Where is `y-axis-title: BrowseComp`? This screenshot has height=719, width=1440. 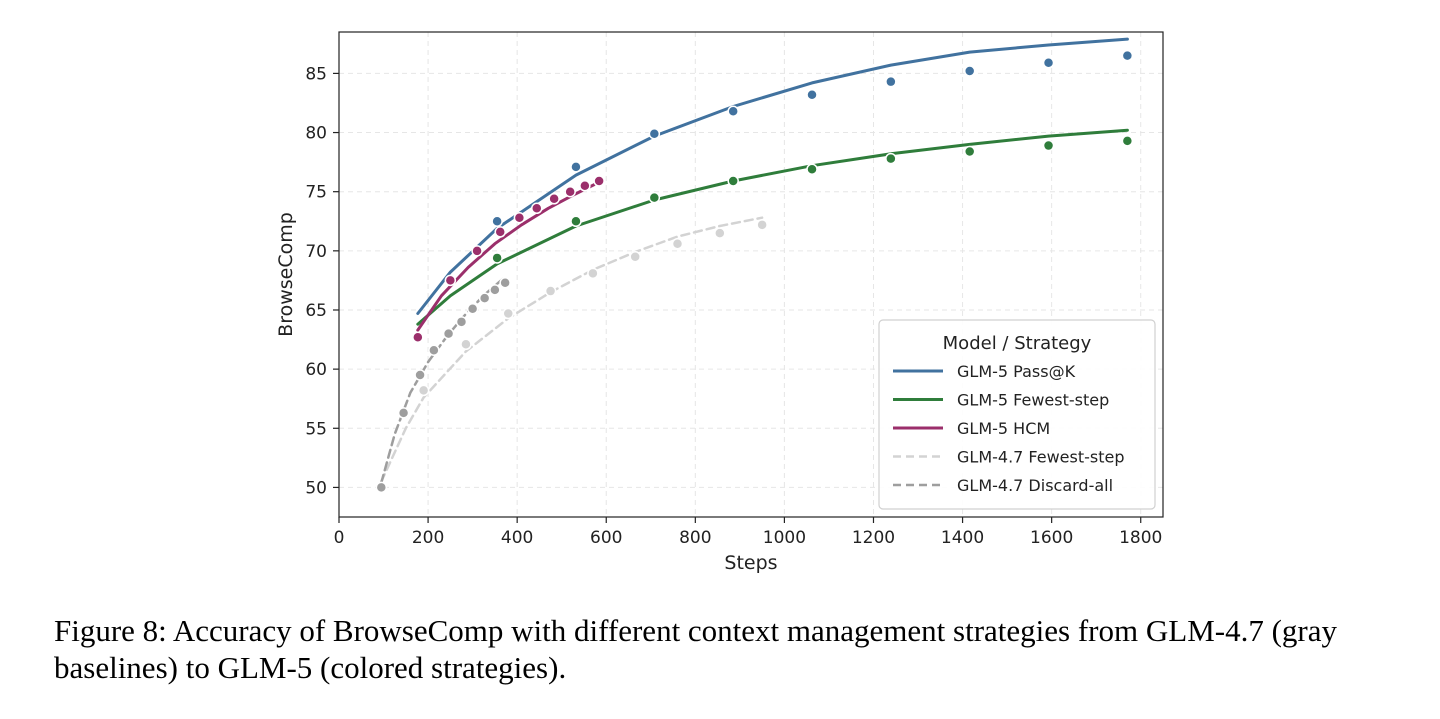 y-axis-title: BrowseComp is located at coordinates (286, 274).